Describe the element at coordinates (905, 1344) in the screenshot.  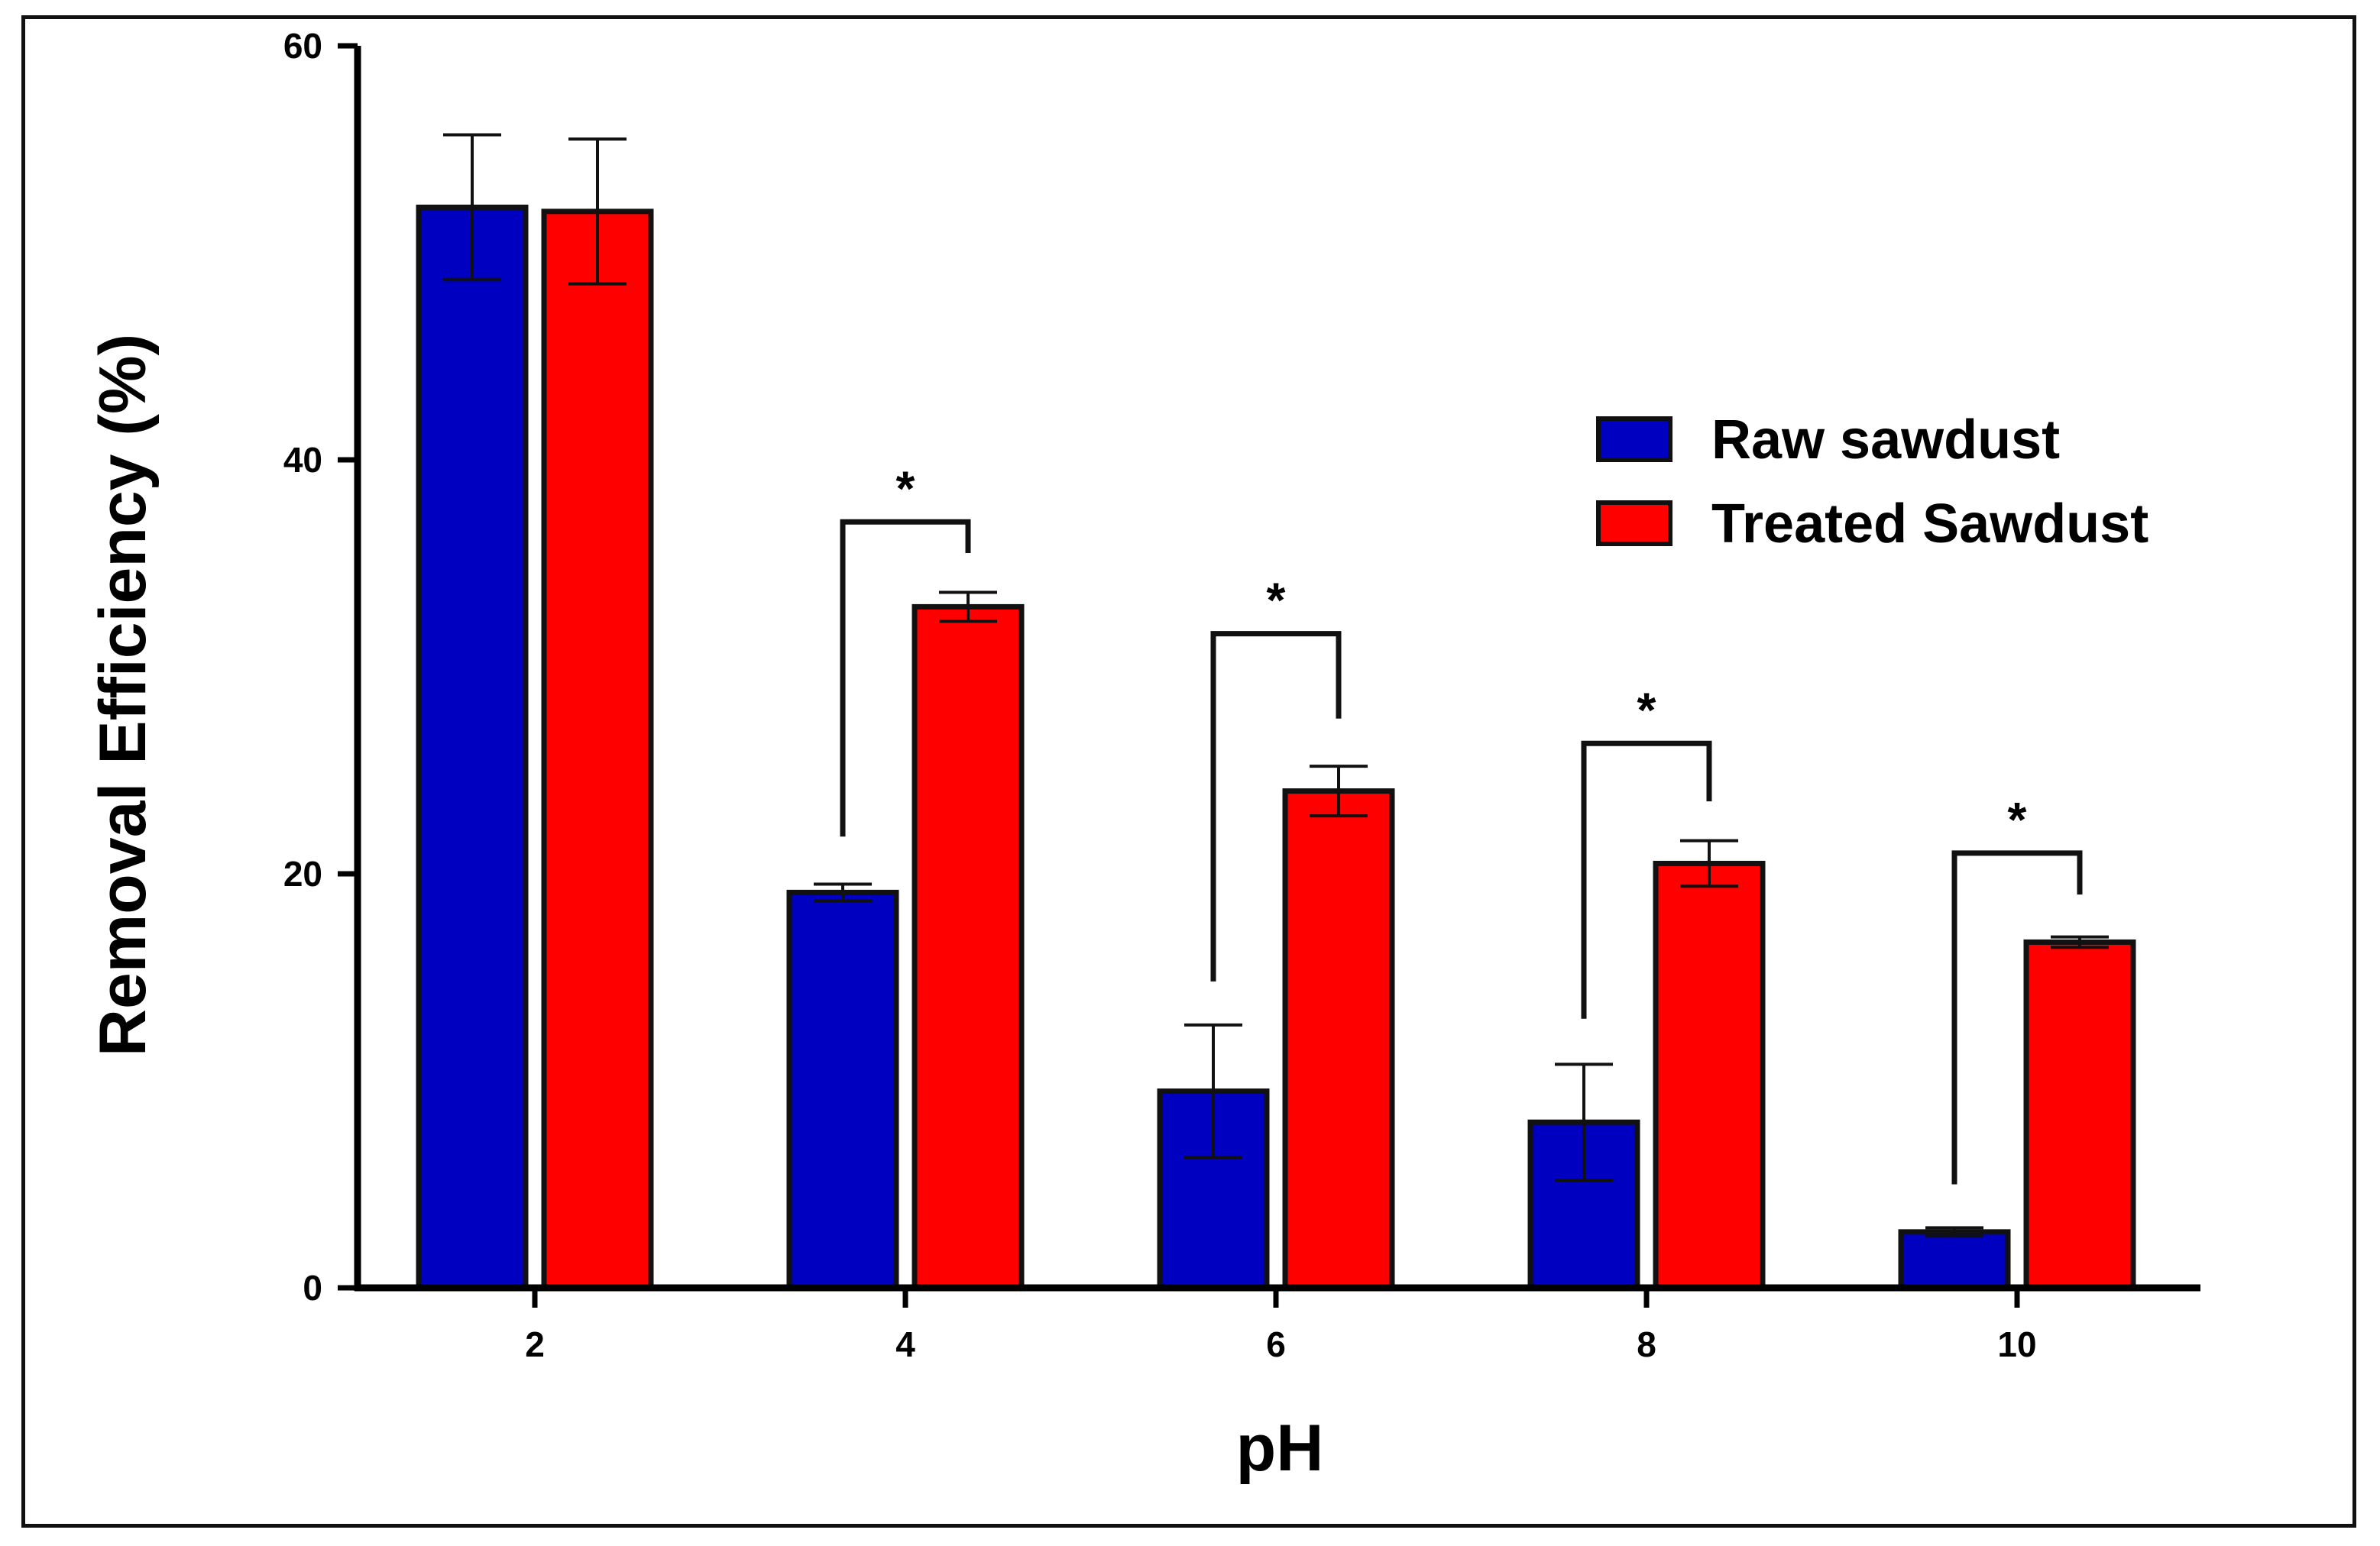
I see `x-tick-label-4: 4` at that location.